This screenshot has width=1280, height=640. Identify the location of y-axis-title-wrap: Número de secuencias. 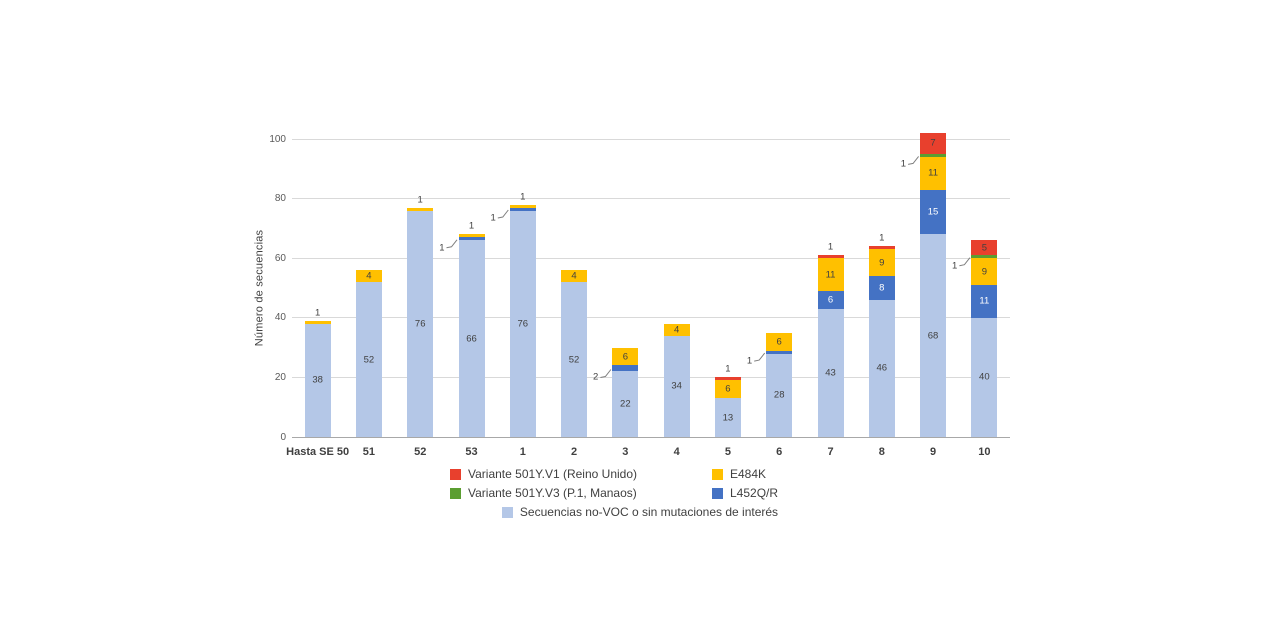
(259, 288).